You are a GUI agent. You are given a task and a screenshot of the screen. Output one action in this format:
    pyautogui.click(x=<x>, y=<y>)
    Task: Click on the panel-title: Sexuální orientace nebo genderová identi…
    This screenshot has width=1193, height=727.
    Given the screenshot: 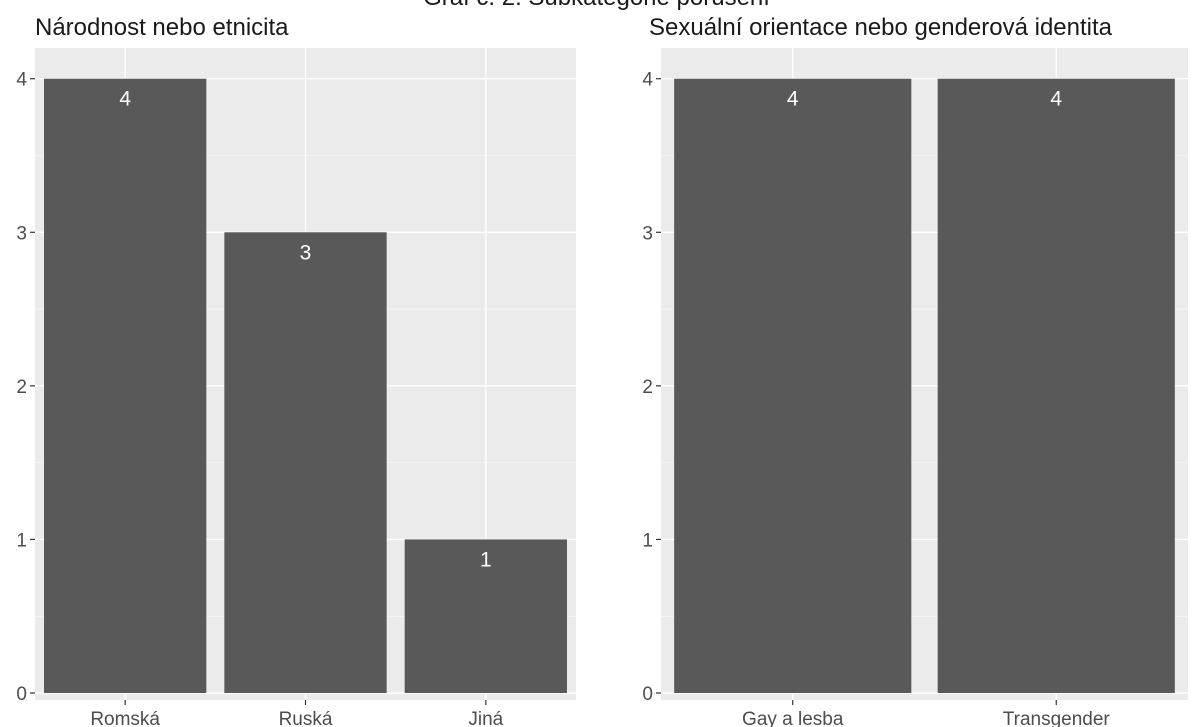 What is the action you would take?
    pyautogui.click(x=881, y=27)
    